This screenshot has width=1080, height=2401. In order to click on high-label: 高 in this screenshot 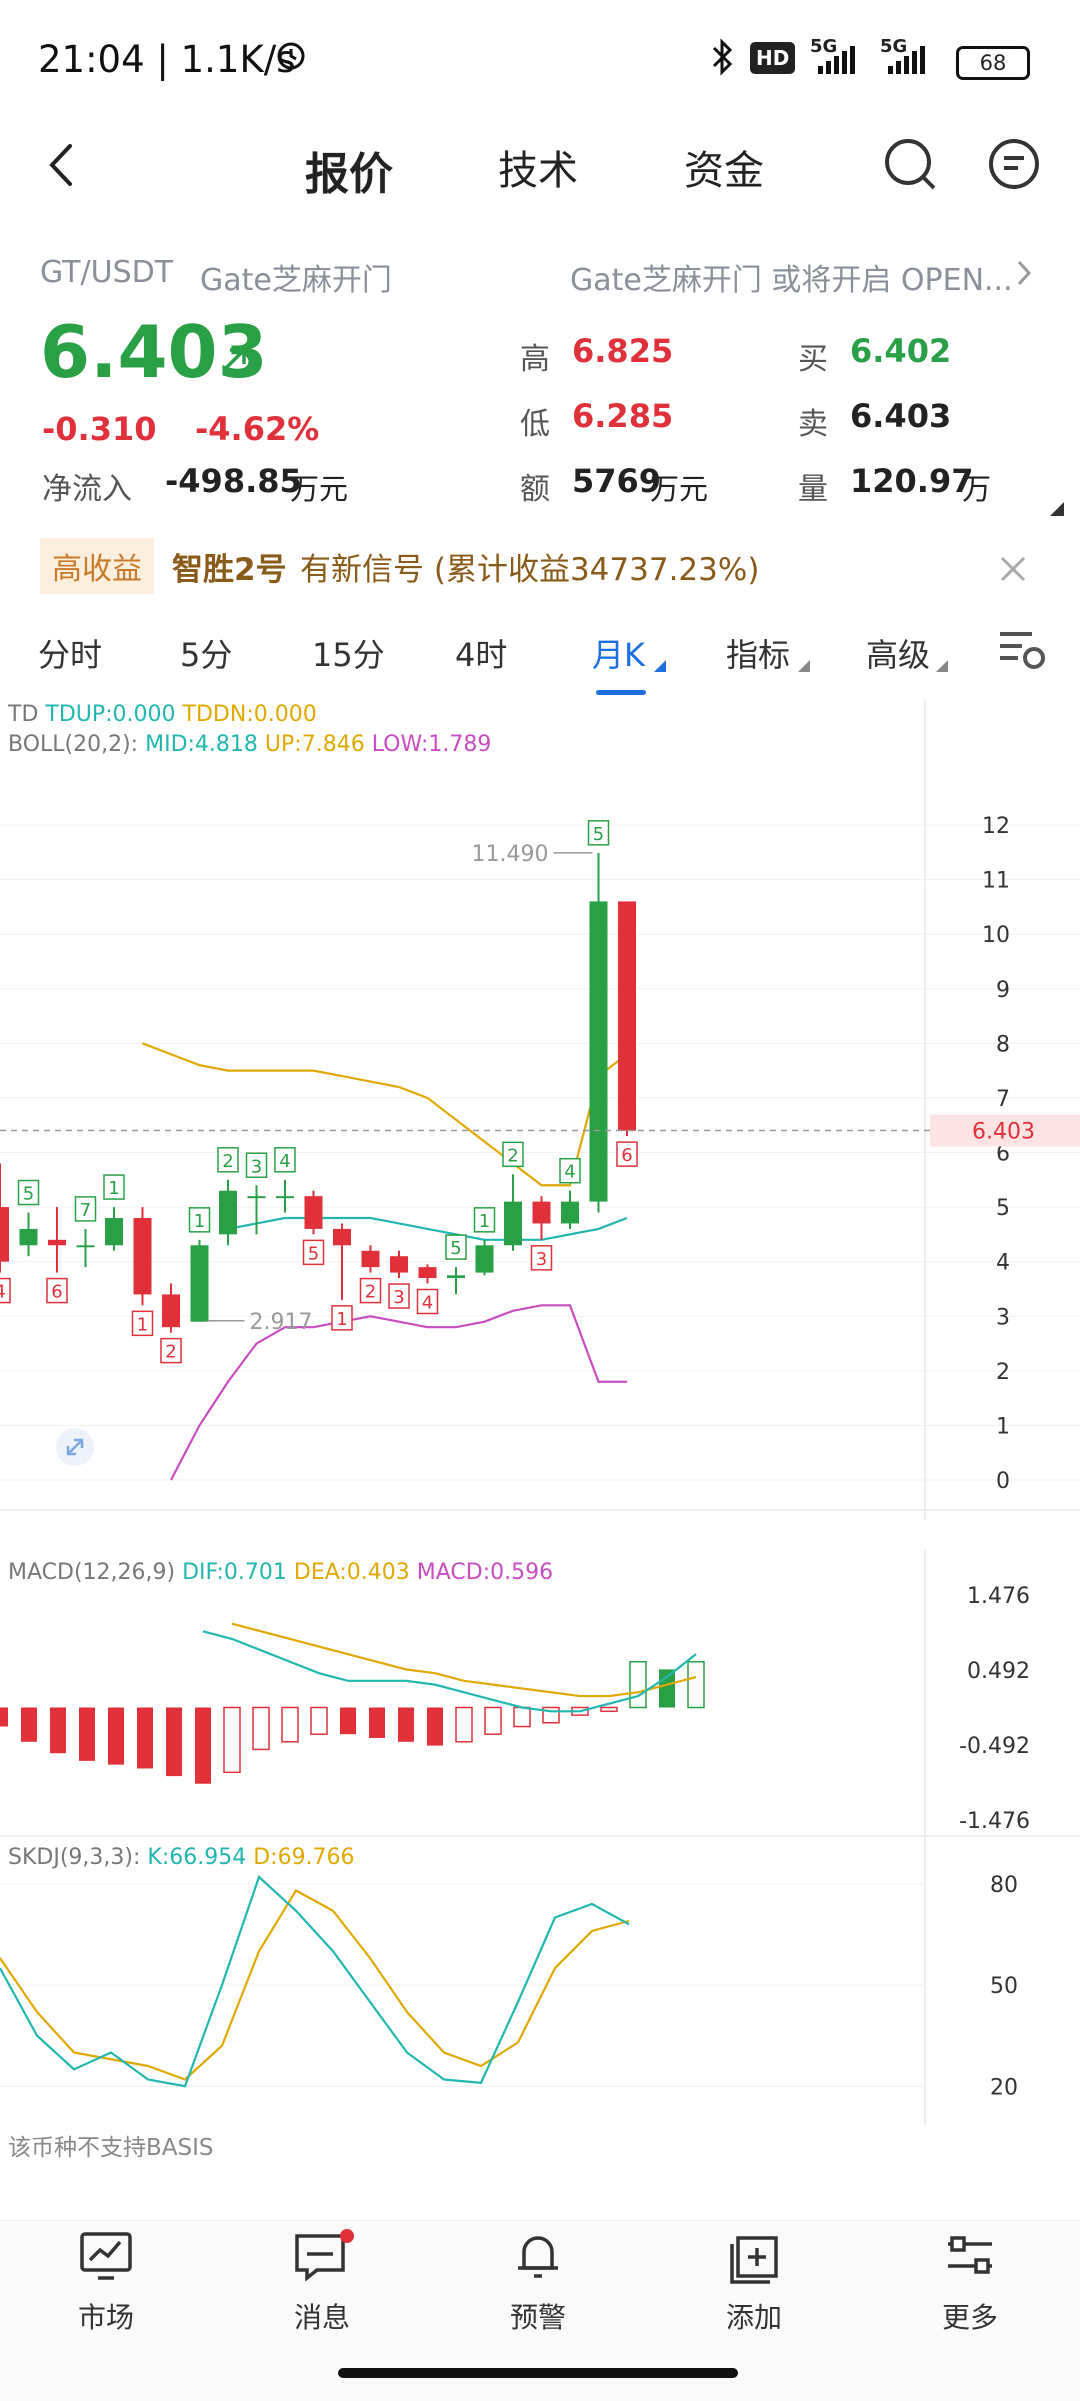, I will do `click(535, 359)`.